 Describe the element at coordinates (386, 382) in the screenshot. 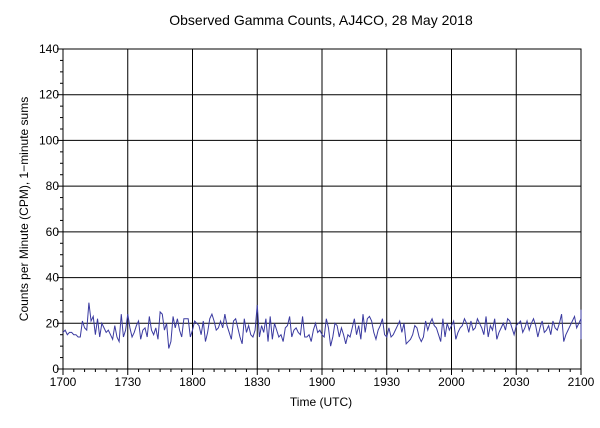

I see `x-tick-label: 1930` at that location.